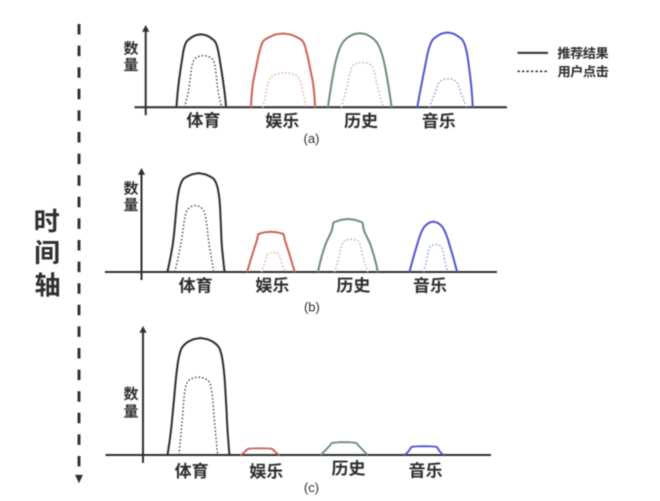 The height and width of the screenshot is (501, 660). I want to click on svg-text: (b), so click(312, 307).